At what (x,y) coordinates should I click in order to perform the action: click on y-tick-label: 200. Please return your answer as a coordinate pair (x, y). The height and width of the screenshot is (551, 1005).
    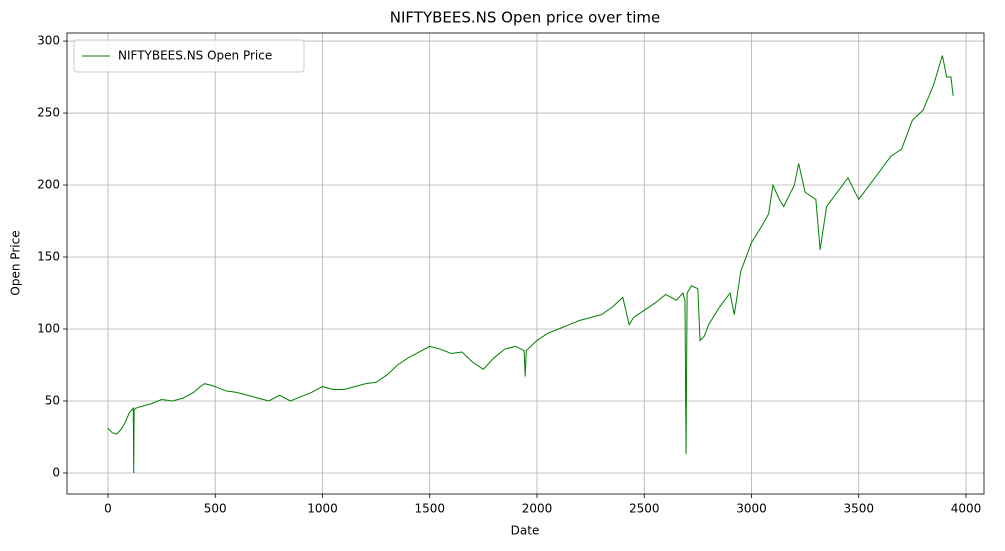
    Looking at the image, I should click on (48, 185).